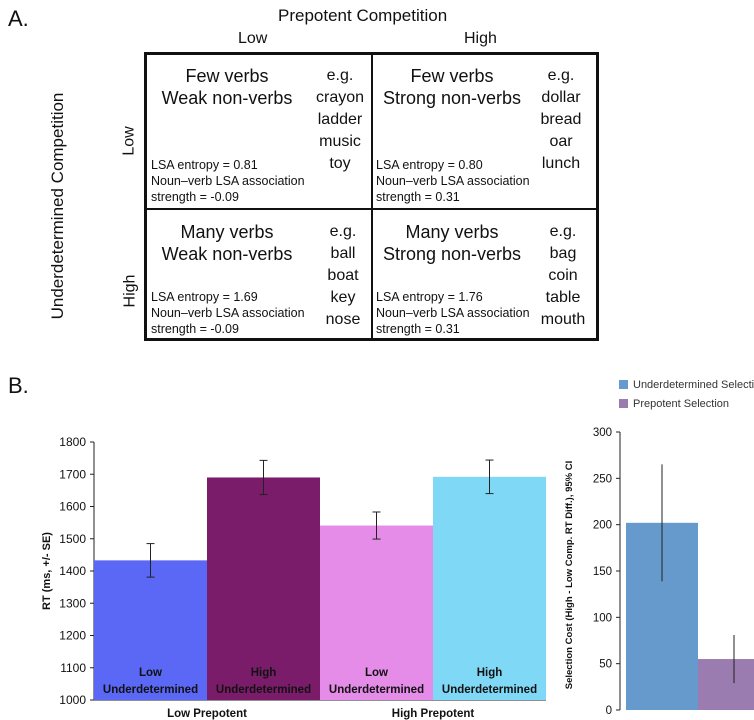  What do you see at coordinates (429, 165) in the screenshot?
I see `stat-entropy: LSA entropy = 0.80` at bounding box center [429, 165].